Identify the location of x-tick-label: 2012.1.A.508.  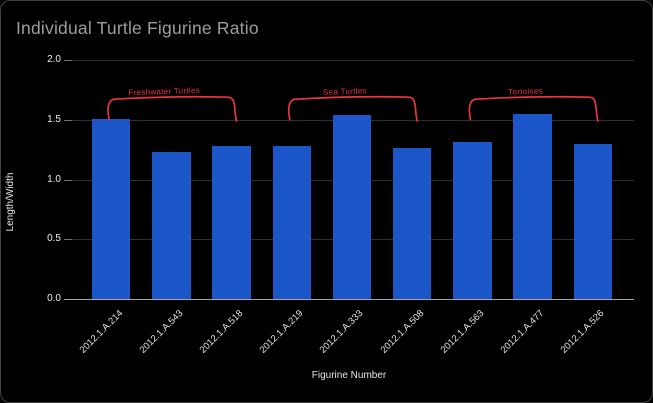
(402, 332).